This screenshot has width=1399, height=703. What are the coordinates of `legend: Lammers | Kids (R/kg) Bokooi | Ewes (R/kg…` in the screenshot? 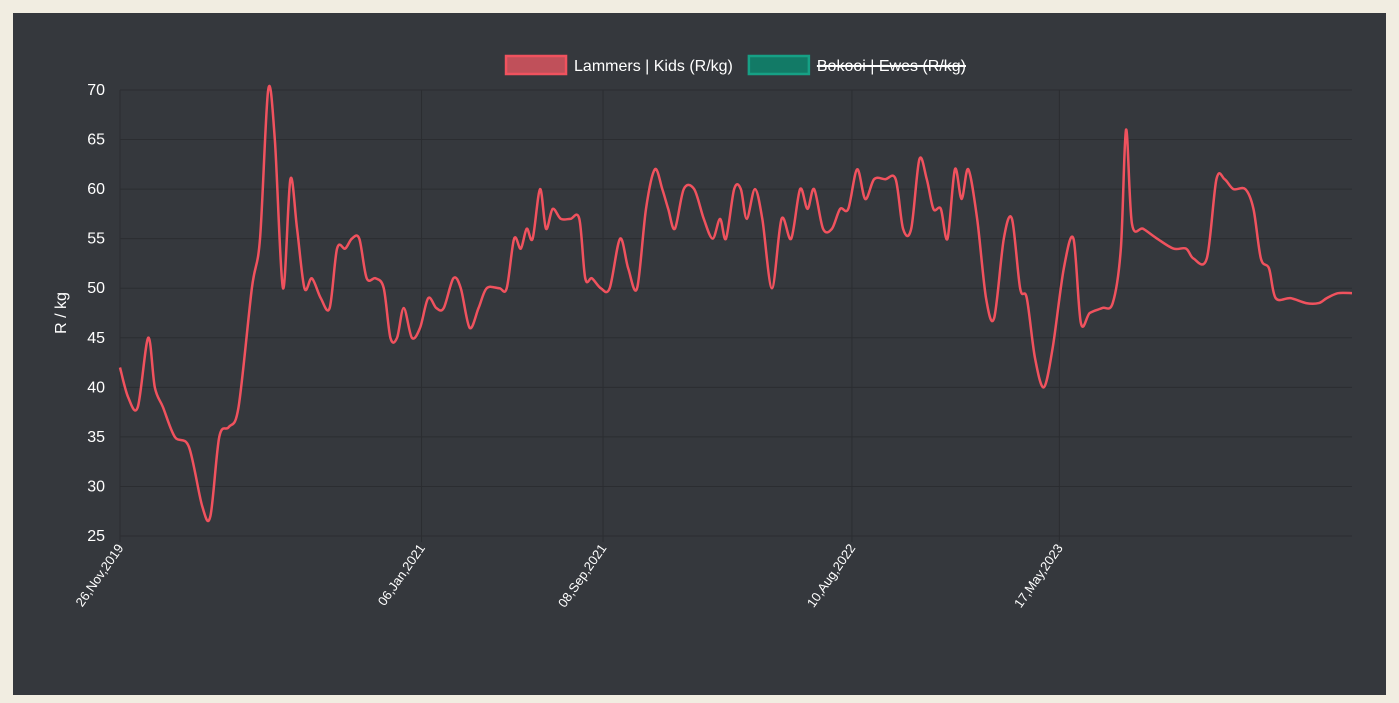 It's located at (735, 65).